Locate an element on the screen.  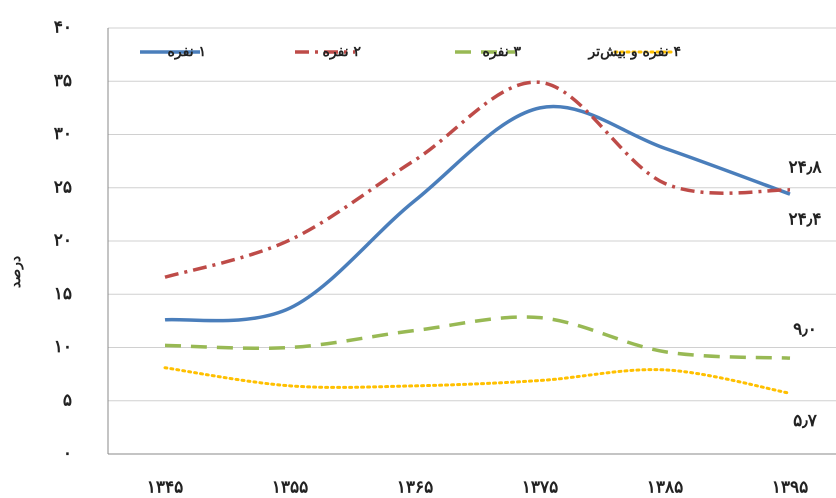
legend-label: ۴ نفره و بیش‌تر is located at coordinates (634, 52).